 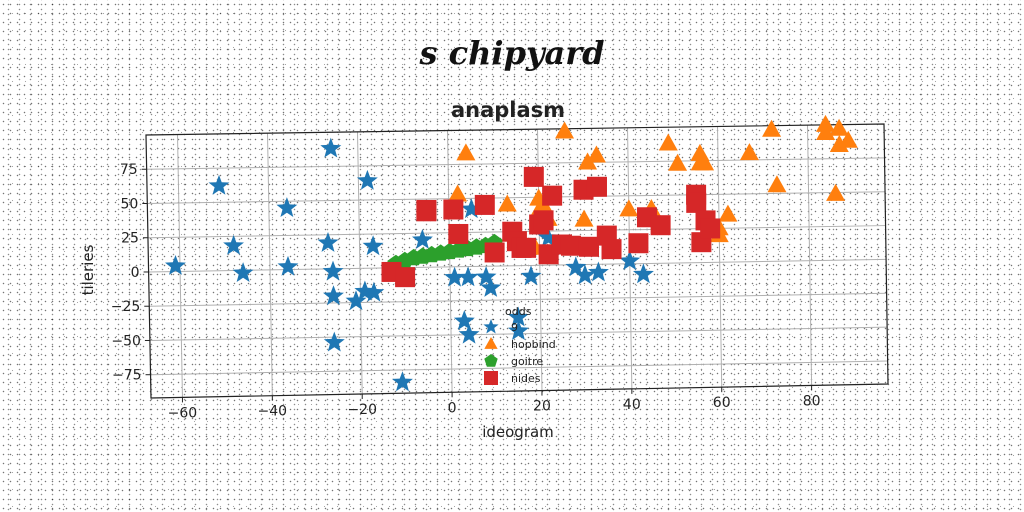 What do you see at coordinates (632, 405) in the screenshot?
I see `x-tick-label: 40` at bounding box center [632, 405].